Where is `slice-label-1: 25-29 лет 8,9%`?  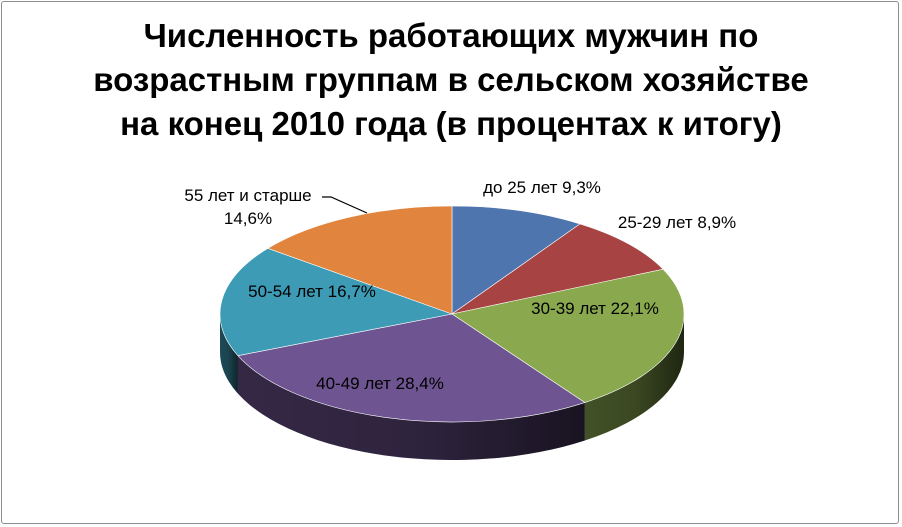 slice-label-1: 25-29 лет 8,9% is located at coordinates (677, 222).